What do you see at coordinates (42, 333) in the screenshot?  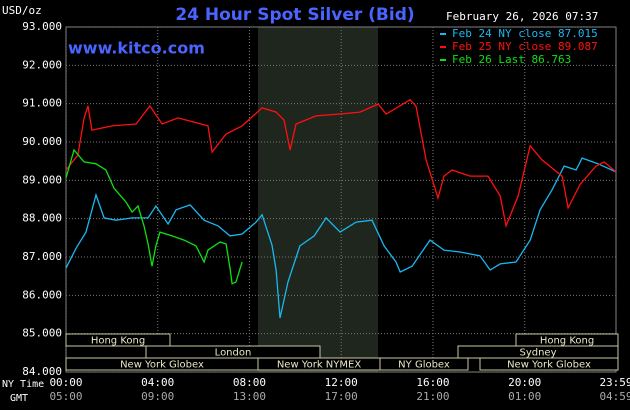 I see `y-tick-label: 85.000` at bounding box center [42, 333].